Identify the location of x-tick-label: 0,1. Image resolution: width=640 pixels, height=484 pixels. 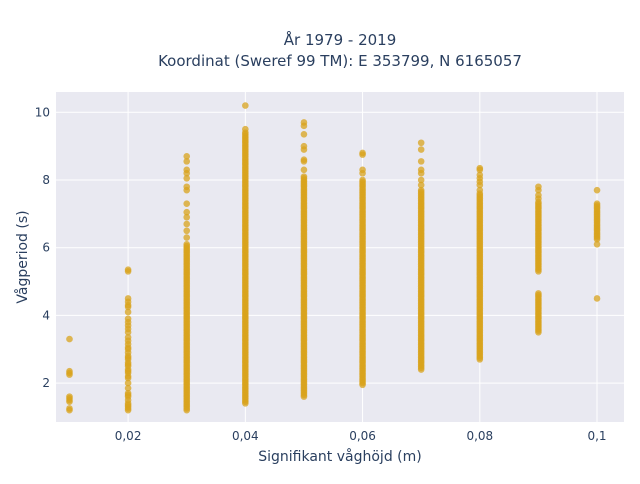
(596, 436).